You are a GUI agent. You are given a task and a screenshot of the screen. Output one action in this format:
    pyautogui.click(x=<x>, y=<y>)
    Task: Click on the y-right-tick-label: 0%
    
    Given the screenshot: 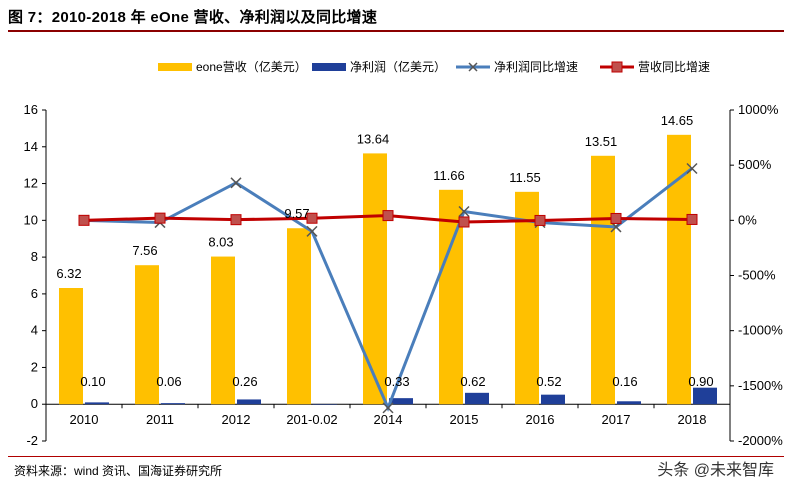 What is the action you would take?
    pyautogui.click(x=747, y=219)
    